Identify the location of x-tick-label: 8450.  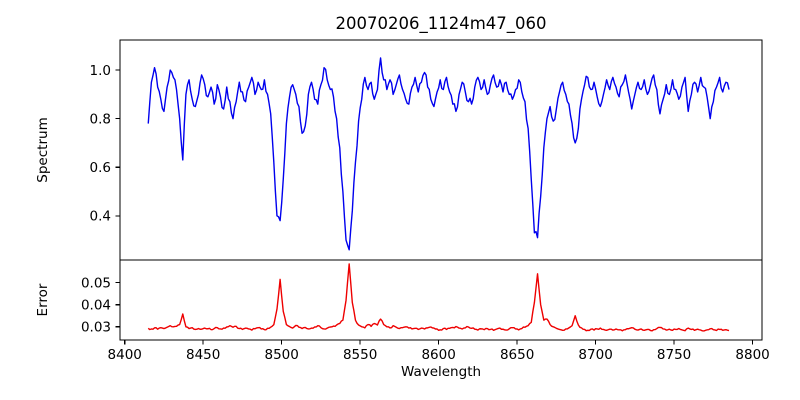
(203, 355).